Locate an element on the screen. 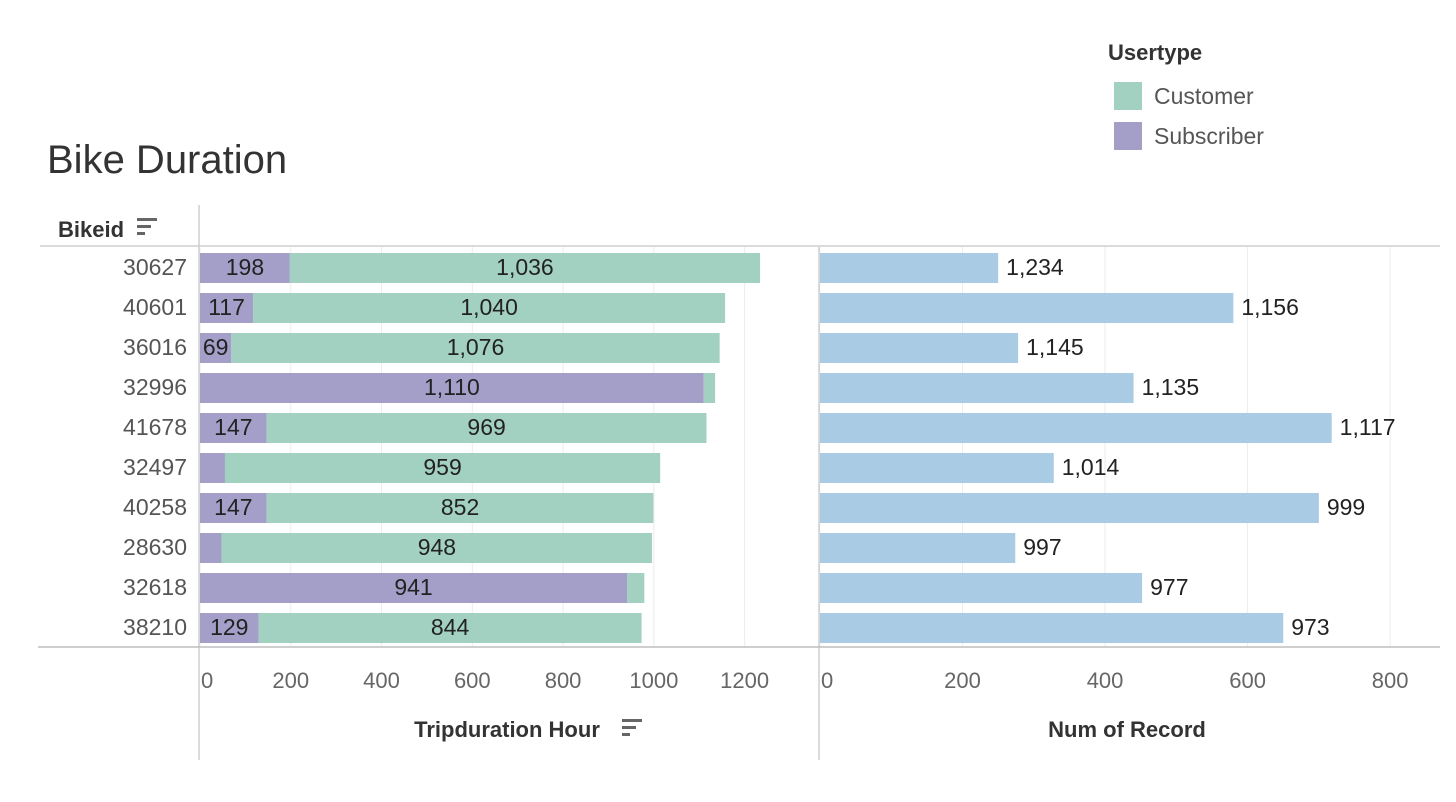  legend-swatch-subscriber is located at coordinates (1128, 136).